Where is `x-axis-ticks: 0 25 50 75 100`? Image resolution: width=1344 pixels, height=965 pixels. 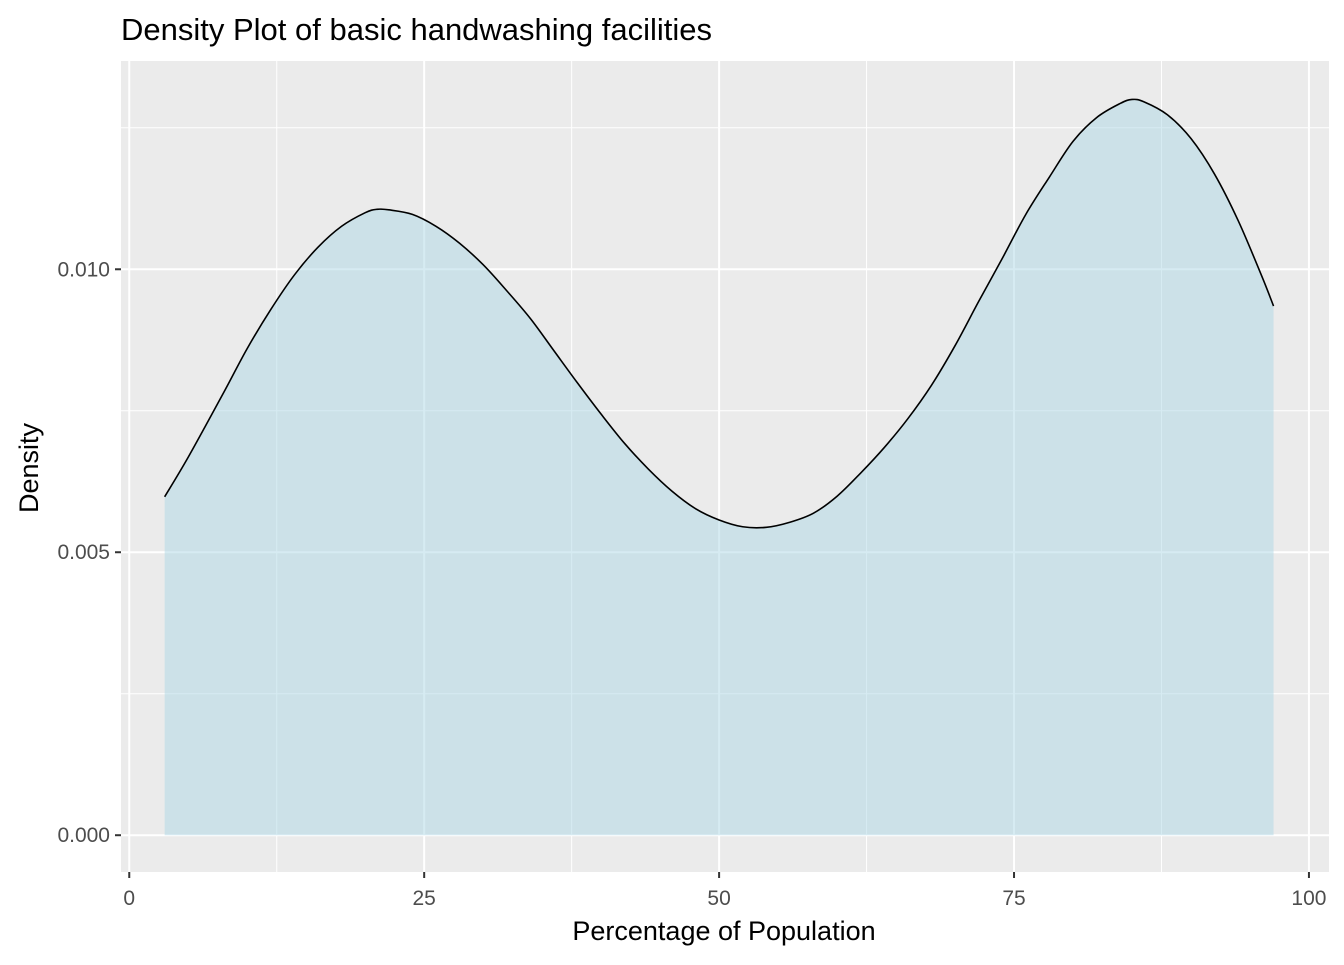 x-axis-ticks: 0 25 50 75 100 is located at coordinates (724, 891).